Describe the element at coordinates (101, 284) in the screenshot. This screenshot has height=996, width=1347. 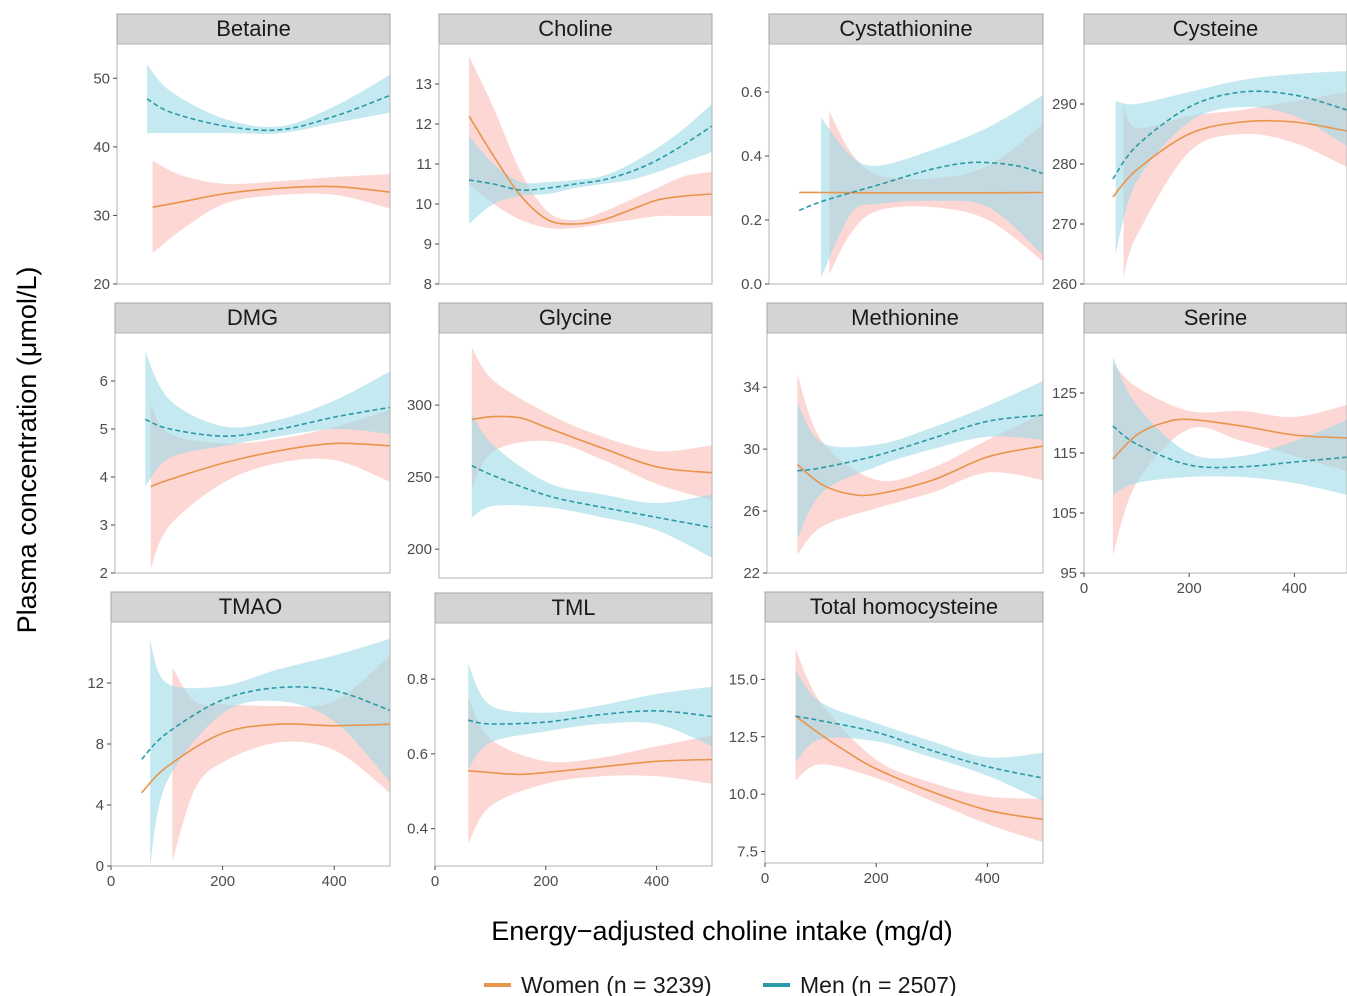
I see `y-tick-label: 20` at that location.